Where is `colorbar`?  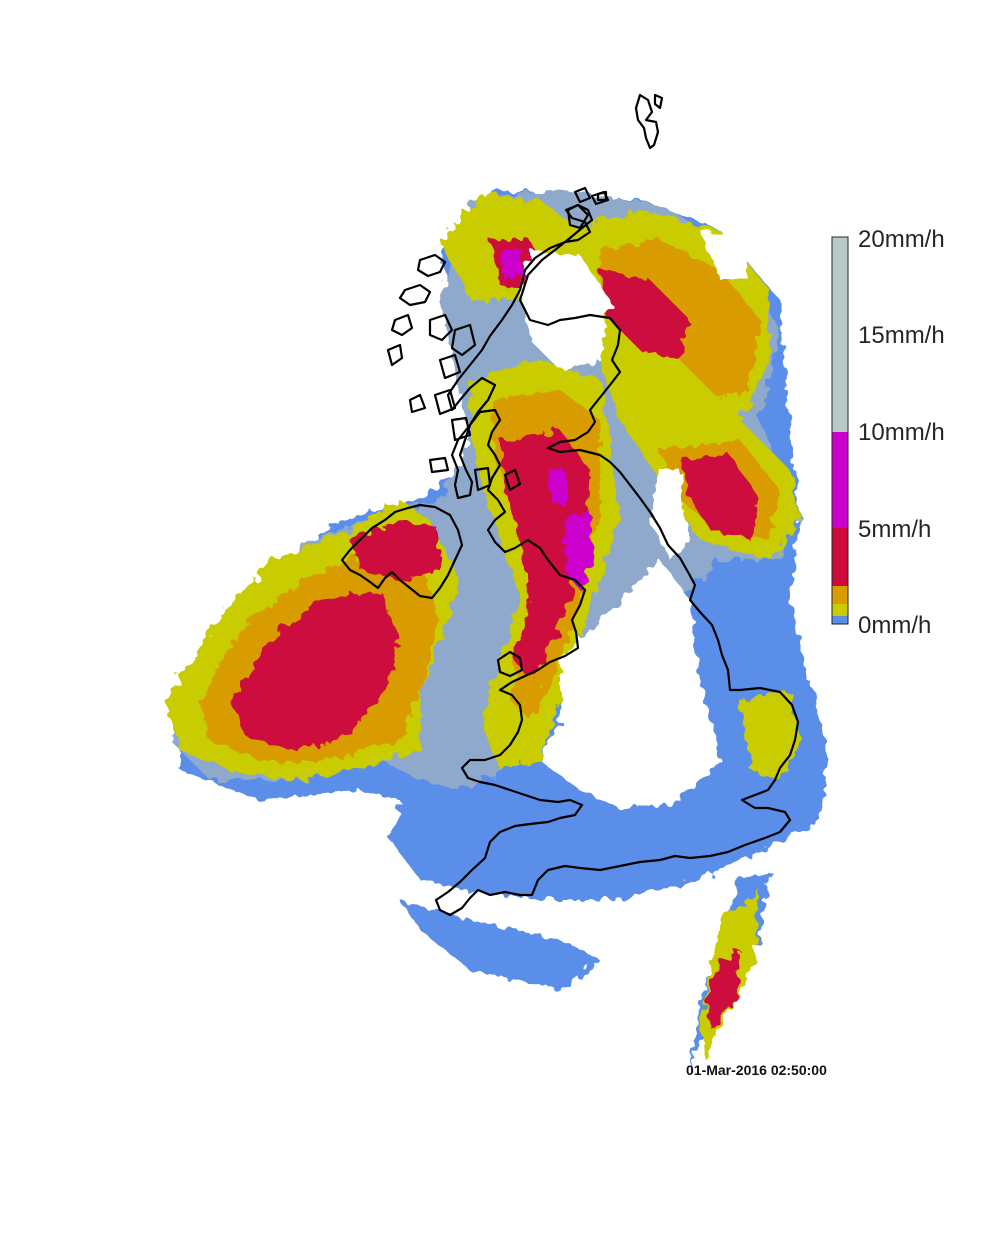
colorbar is located at coordinates (840, 430).